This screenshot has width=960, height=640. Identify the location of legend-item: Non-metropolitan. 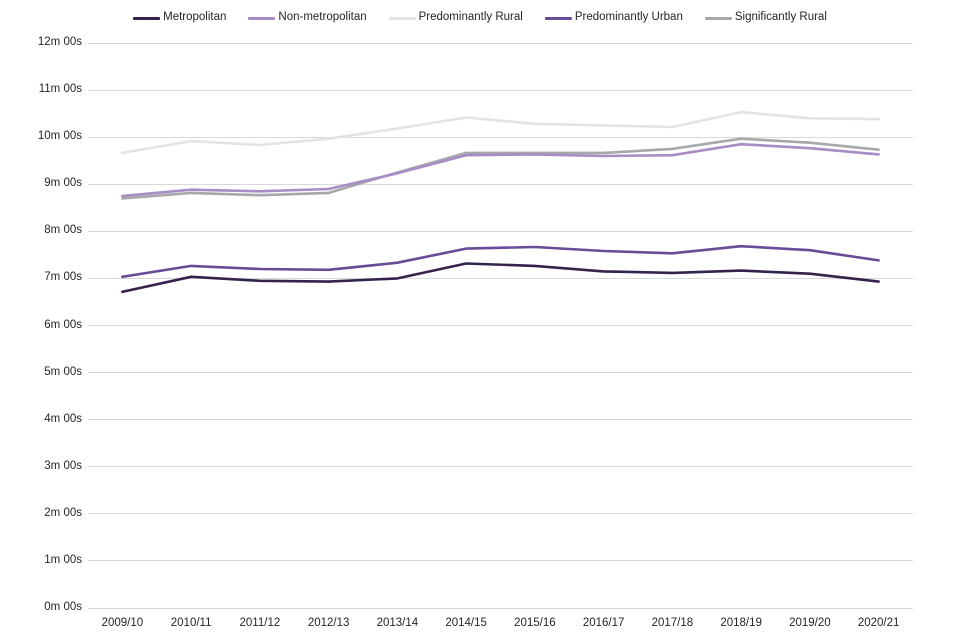
(307, 17).